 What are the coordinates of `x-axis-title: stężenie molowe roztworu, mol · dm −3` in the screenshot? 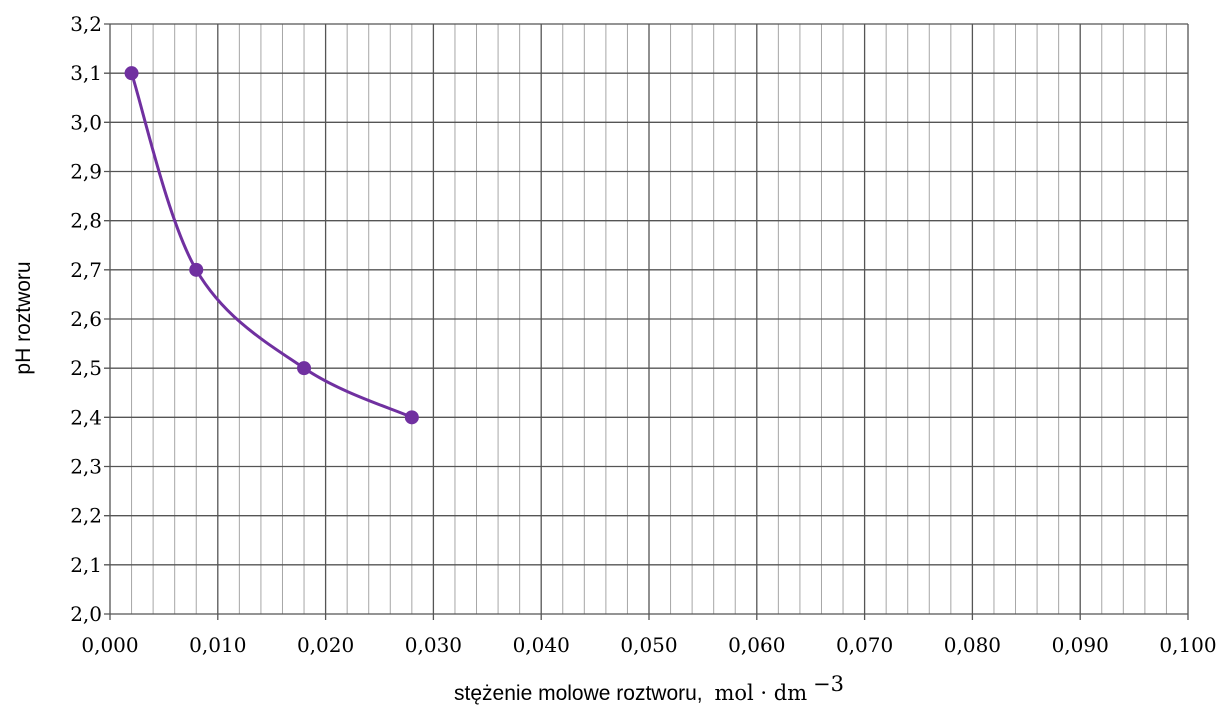 It's located at (649, 688).